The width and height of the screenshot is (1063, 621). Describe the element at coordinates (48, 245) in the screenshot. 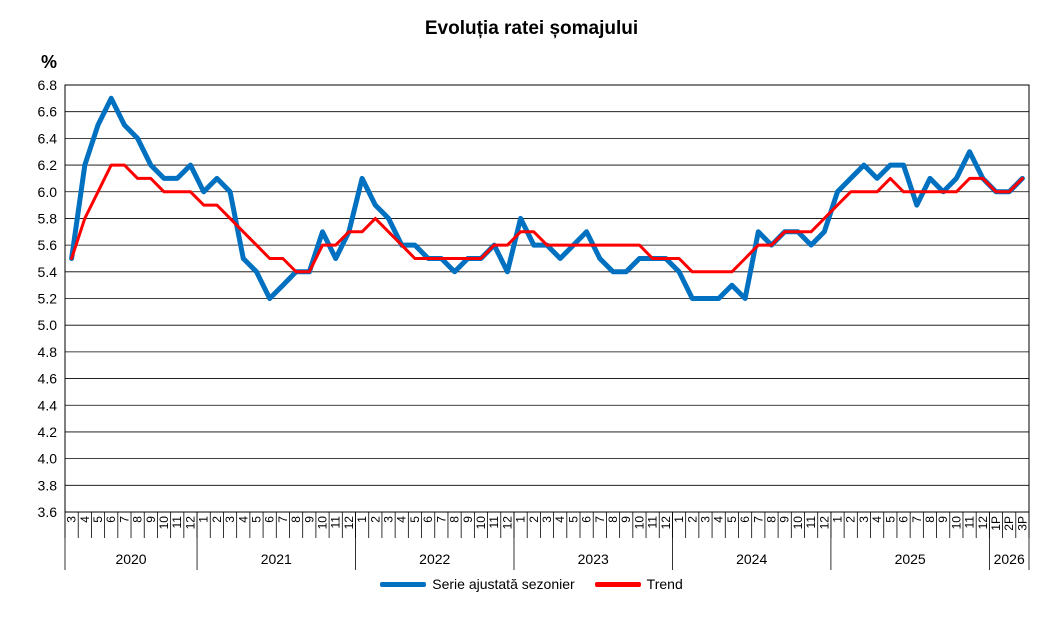

I see `y-tick-label: 5.6` at that location.